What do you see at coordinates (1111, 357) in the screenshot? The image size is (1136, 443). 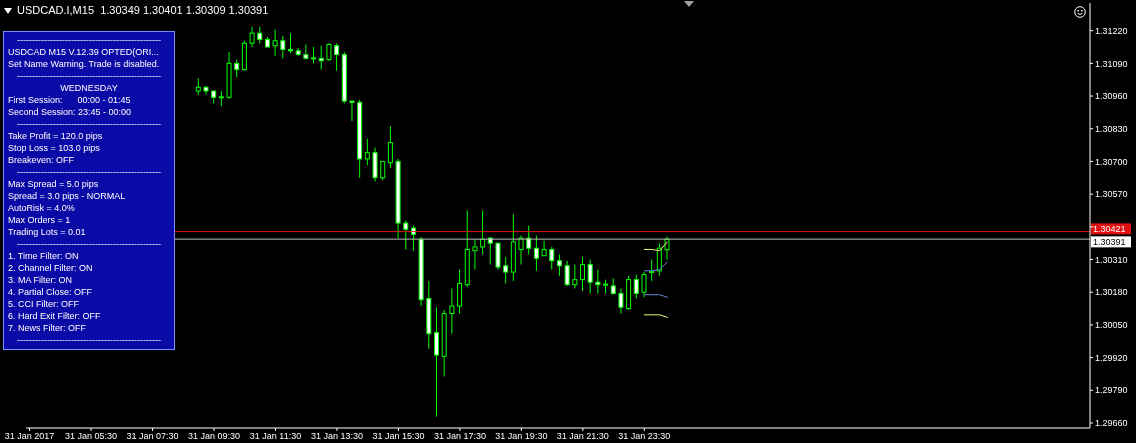 I see `y-tick-label: 1.29920` at bounding box center [1111, 357].